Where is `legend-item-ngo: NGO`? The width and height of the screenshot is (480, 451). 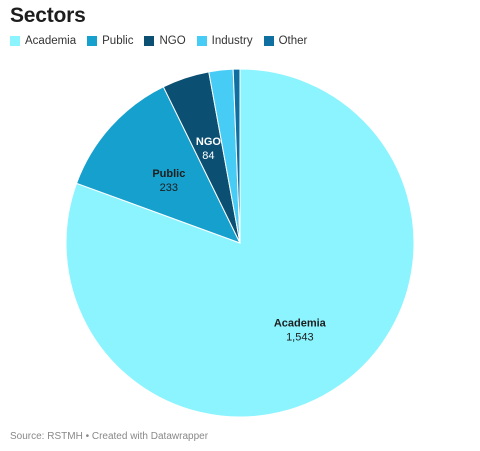
legend-item-ngo: NGO is located at coordinates (165, 41).